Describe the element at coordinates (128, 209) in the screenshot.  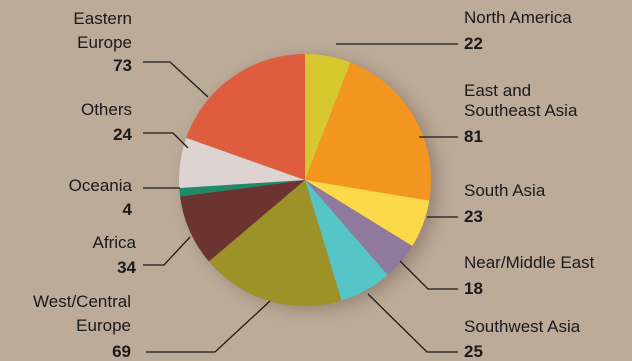
I see `slice-value-oceania: 4` at that location.